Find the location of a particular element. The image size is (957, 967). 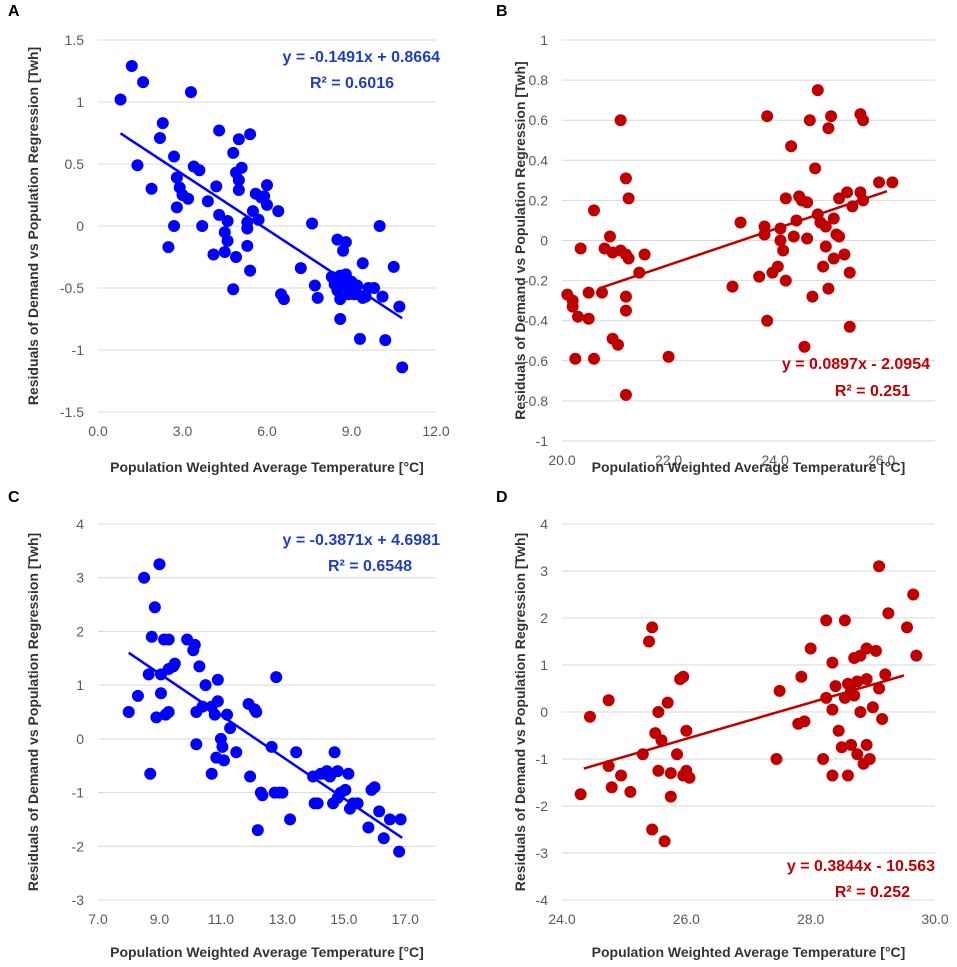

x-tick-label: 7.0 is located at coordinates (98, 919).